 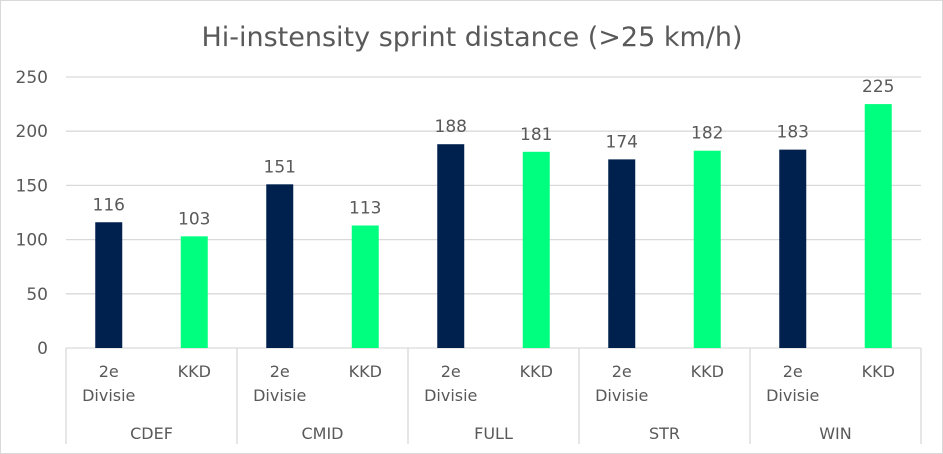 What do you see at coordinates (365, 209) in the screenshot?
I see `data-label: 113` at bounding box center [365, 209].